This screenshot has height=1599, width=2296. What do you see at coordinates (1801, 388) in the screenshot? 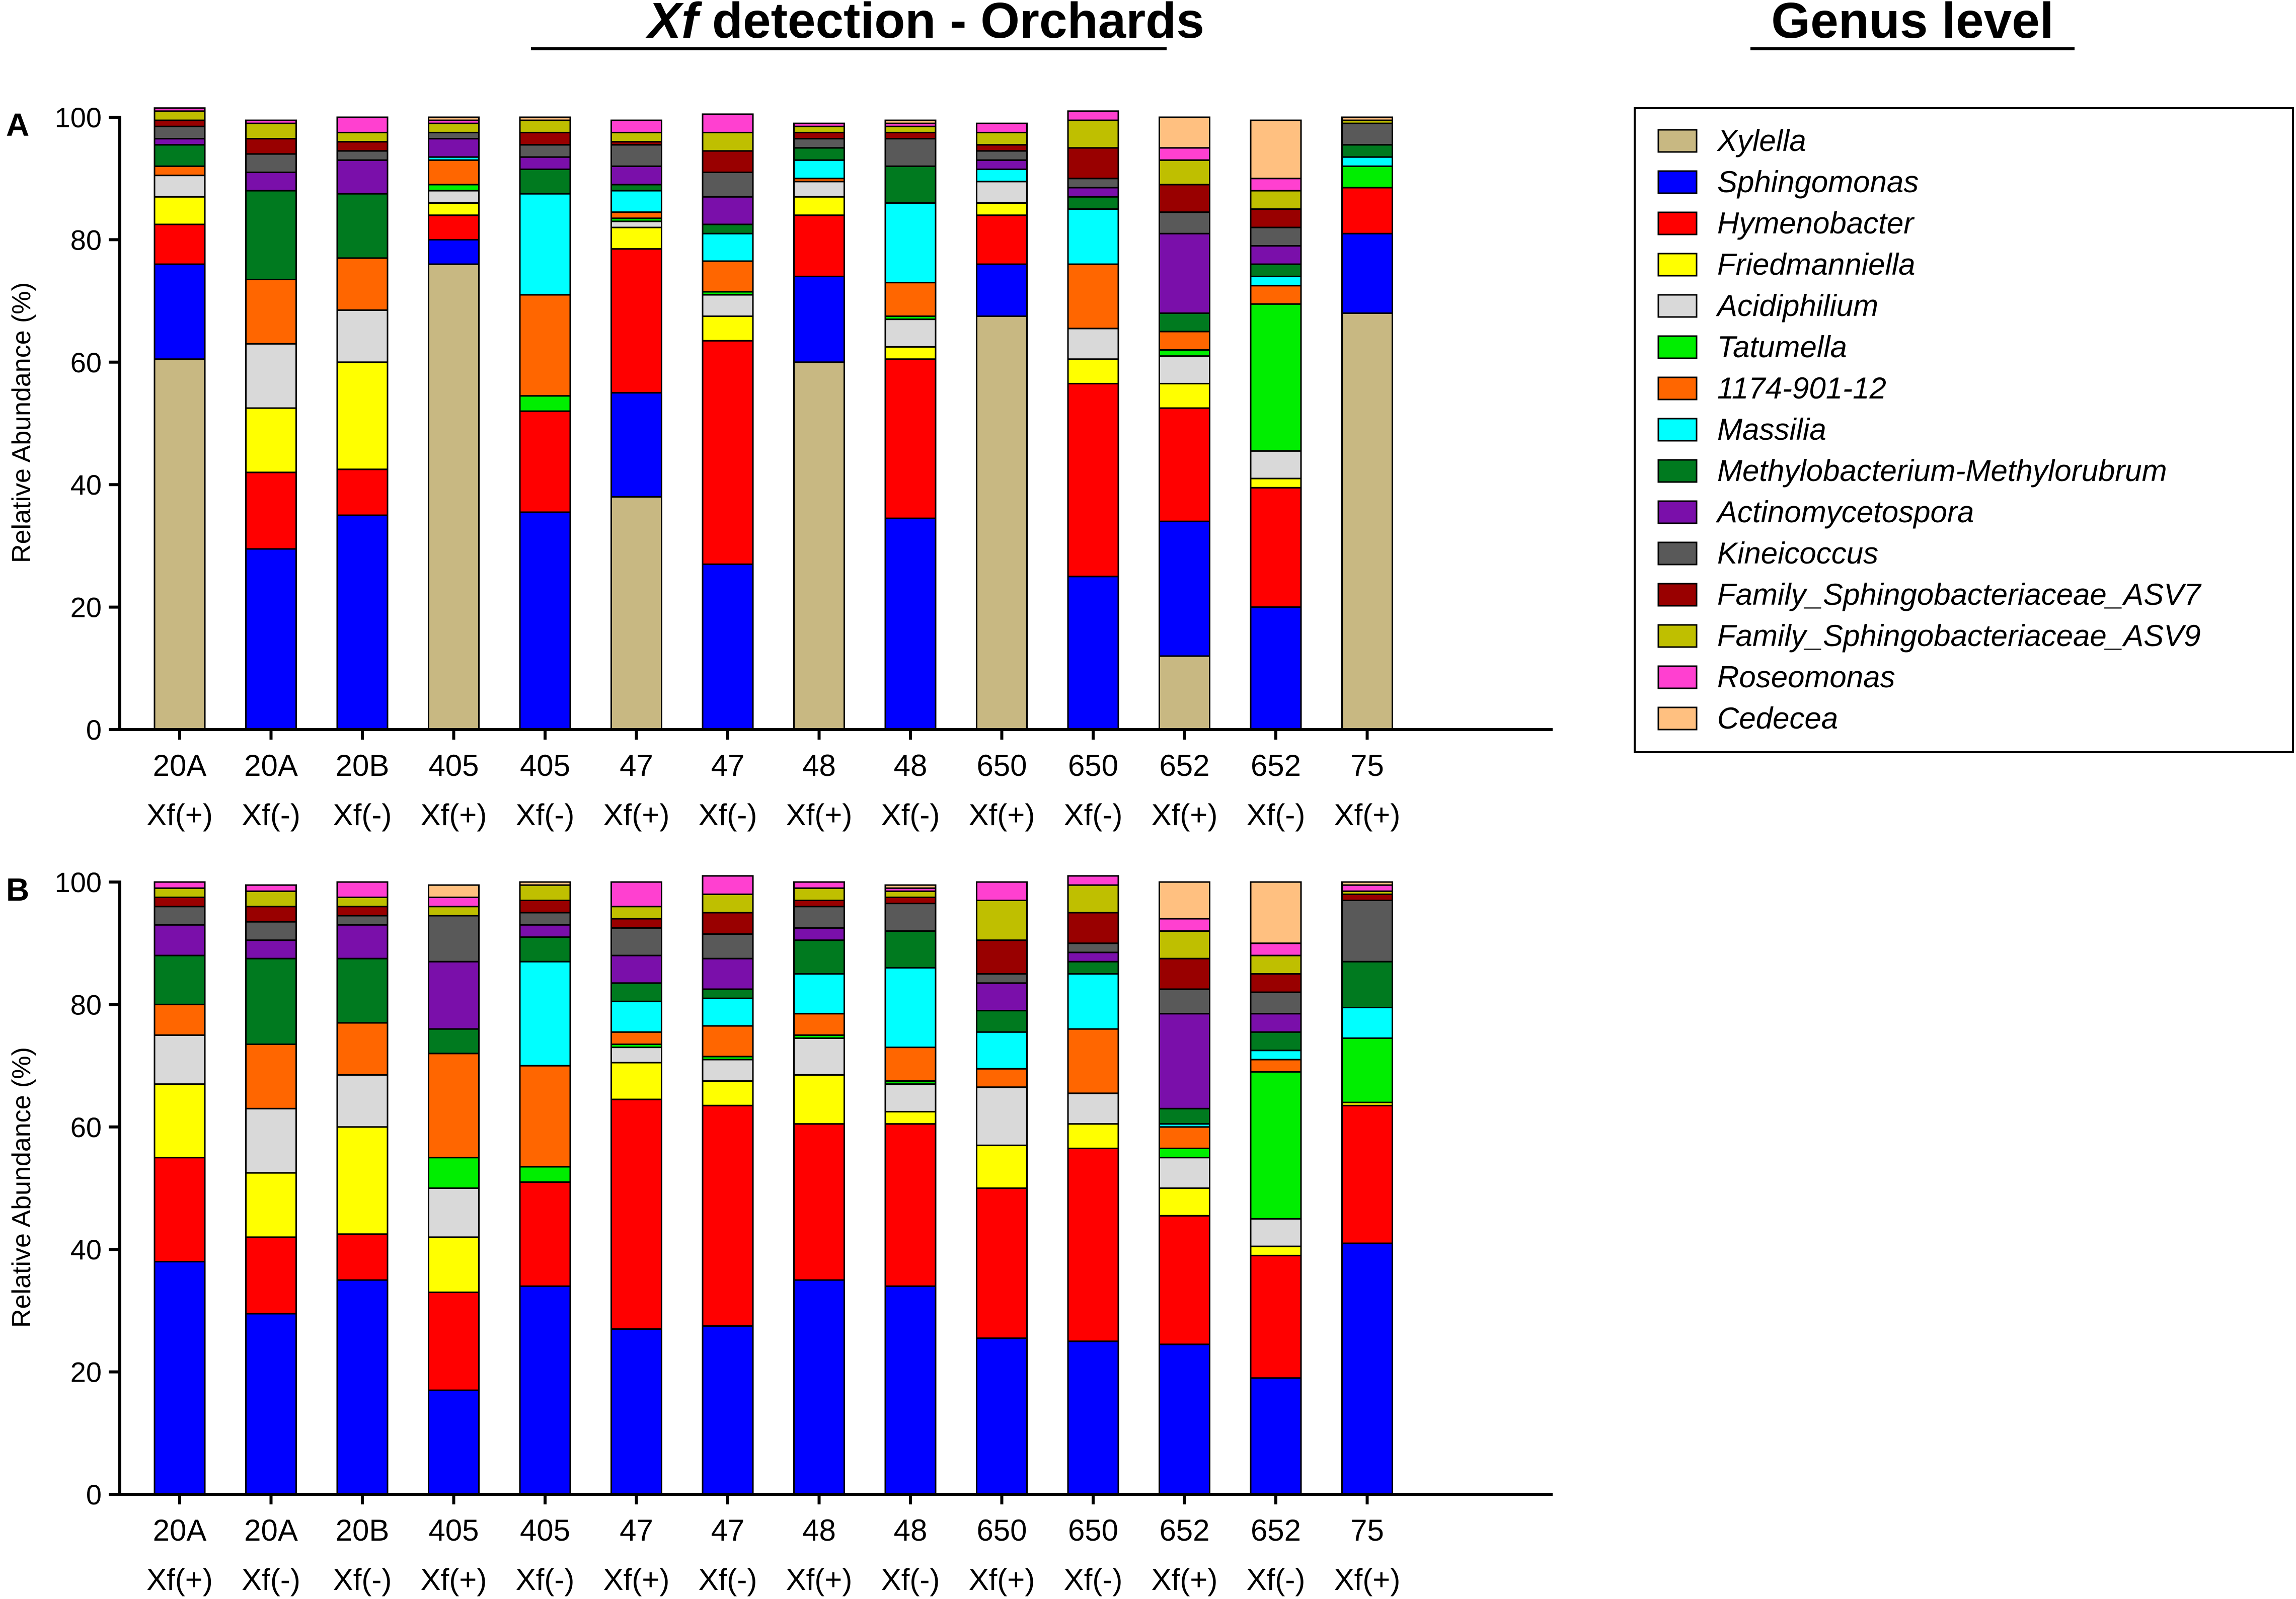
I see `legend-label-1174-901-12: 1174-901-12` at bounding box center [1801, 388].